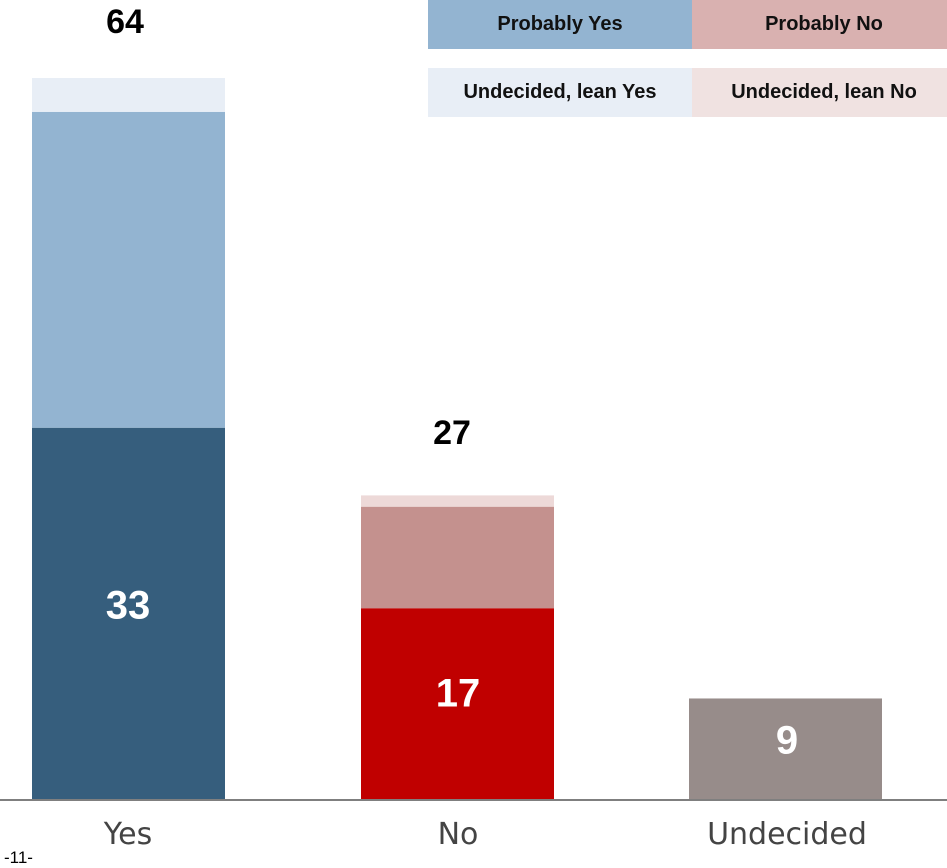  What do you see at coordinates (458, 693) in the screenshot?
I see `bar-label-no: 17` at bounding box center [458, 693].